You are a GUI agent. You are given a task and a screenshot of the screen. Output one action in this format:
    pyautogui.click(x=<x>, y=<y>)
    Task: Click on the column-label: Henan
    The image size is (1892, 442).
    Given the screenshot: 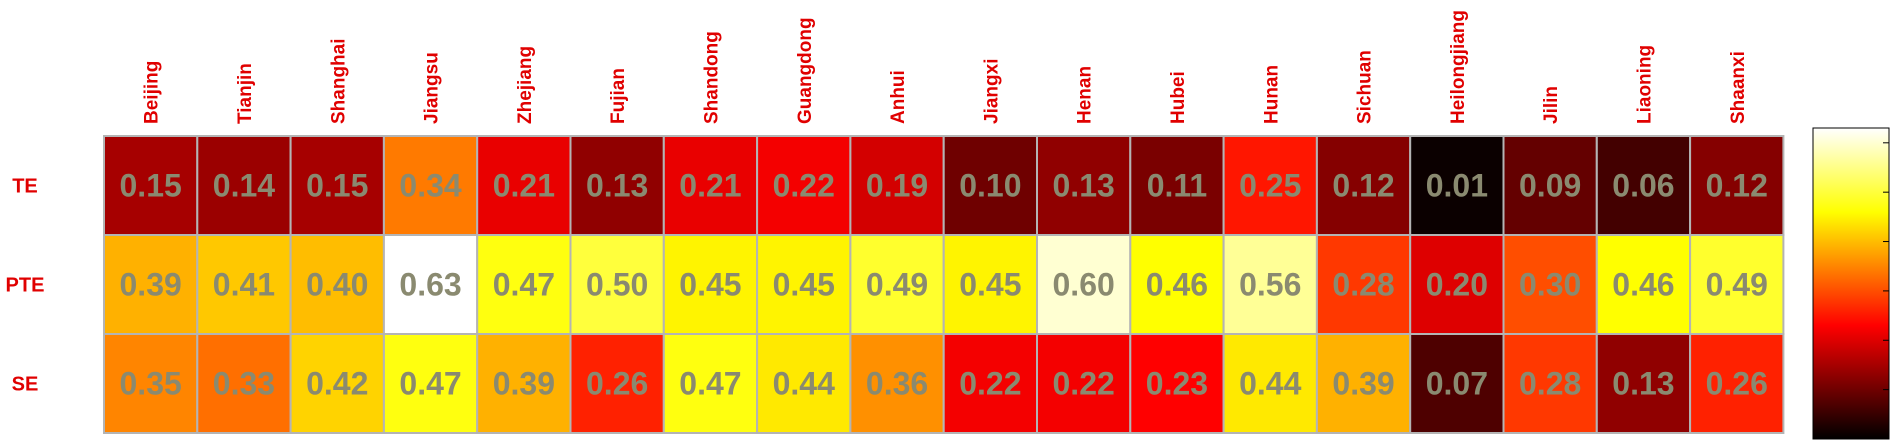 What is the action you would take?
    pyautogui.click(x=1085, y=95)
    